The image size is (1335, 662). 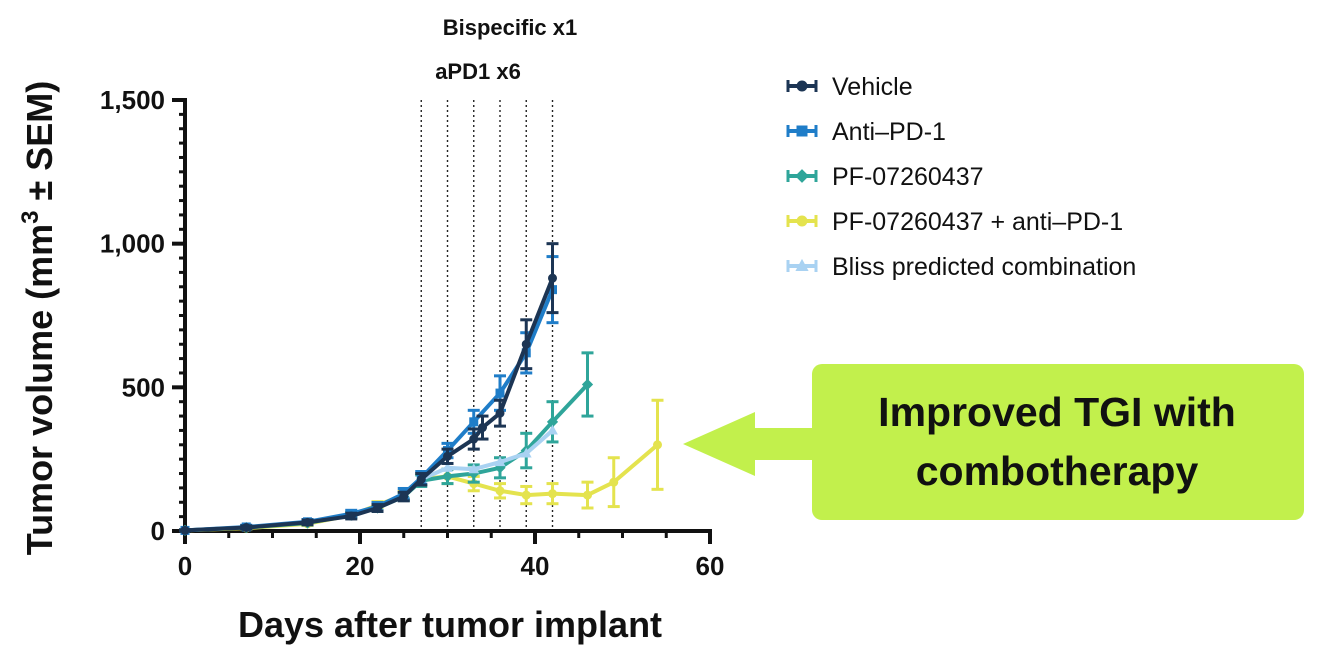 I want to click on callout: Improved TGI with combotherapy, so click(x=993, y=442).